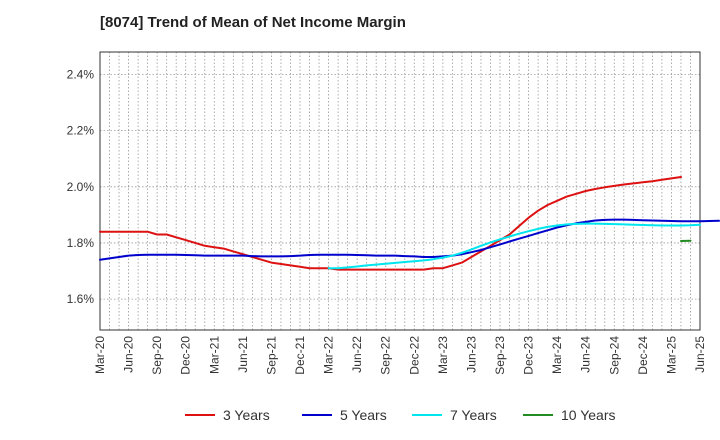 This screenshot has height=440, width=720. I want to click on series-line-5-years, so click(409, 239).